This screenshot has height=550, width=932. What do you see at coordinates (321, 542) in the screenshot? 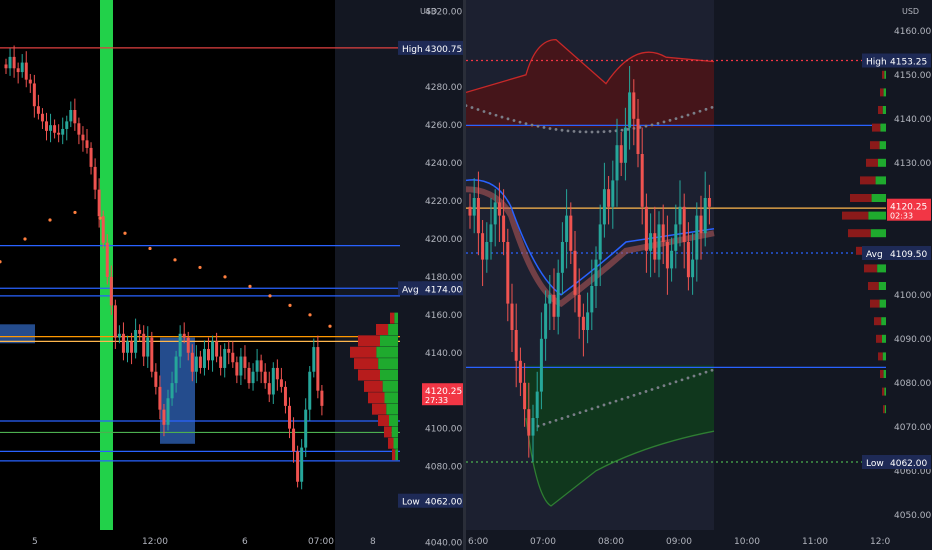
I see `x-axis-tick: 07:00` at bounding box center [321, 542].